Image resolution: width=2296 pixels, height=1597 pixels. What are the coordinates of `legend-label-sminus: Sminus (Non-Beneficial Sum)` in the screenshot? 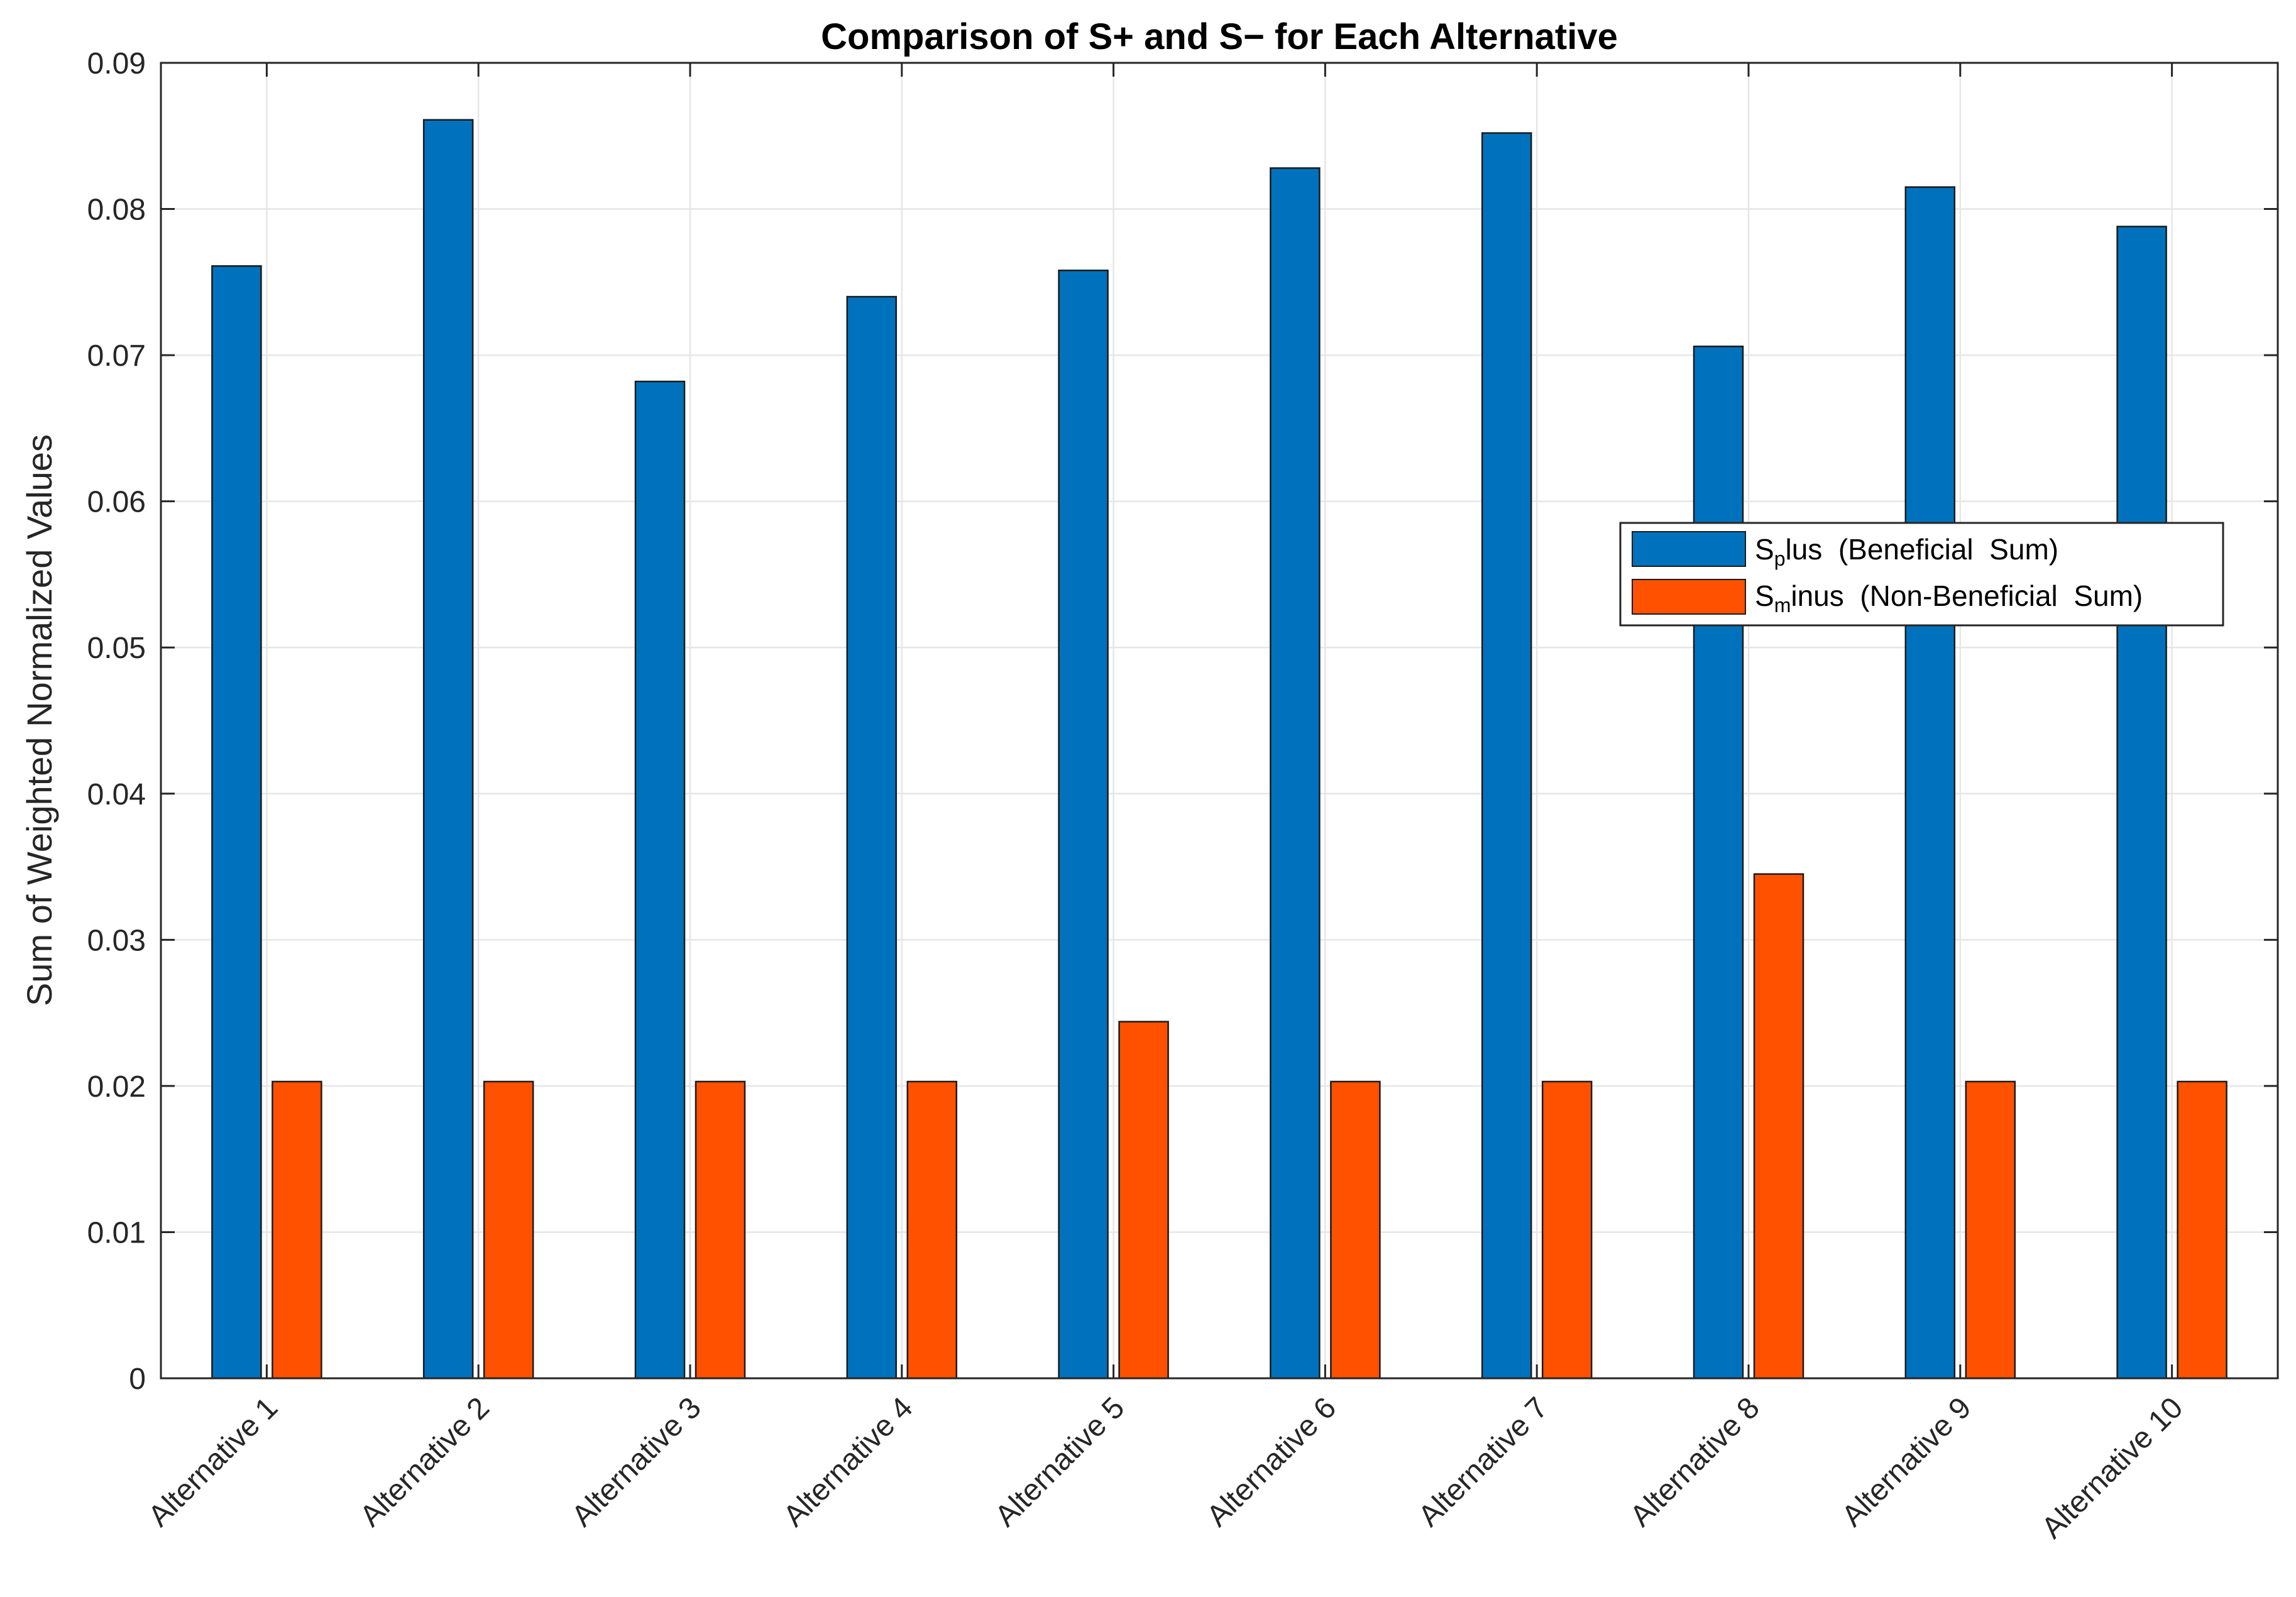 It's located at (1949, 598).